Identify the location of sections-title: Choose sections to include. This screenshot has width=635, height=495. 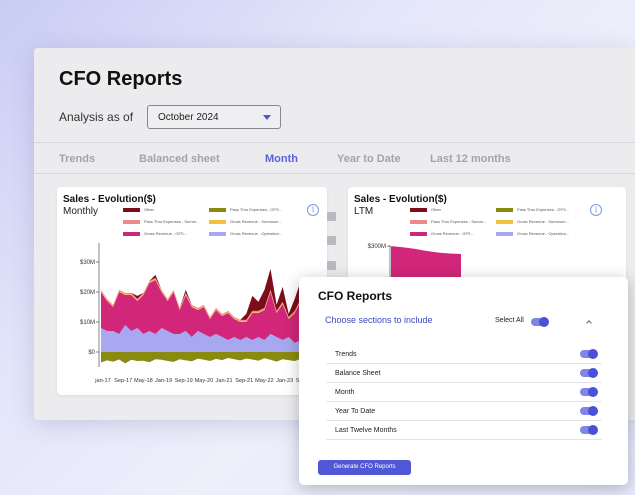
(379, 320).